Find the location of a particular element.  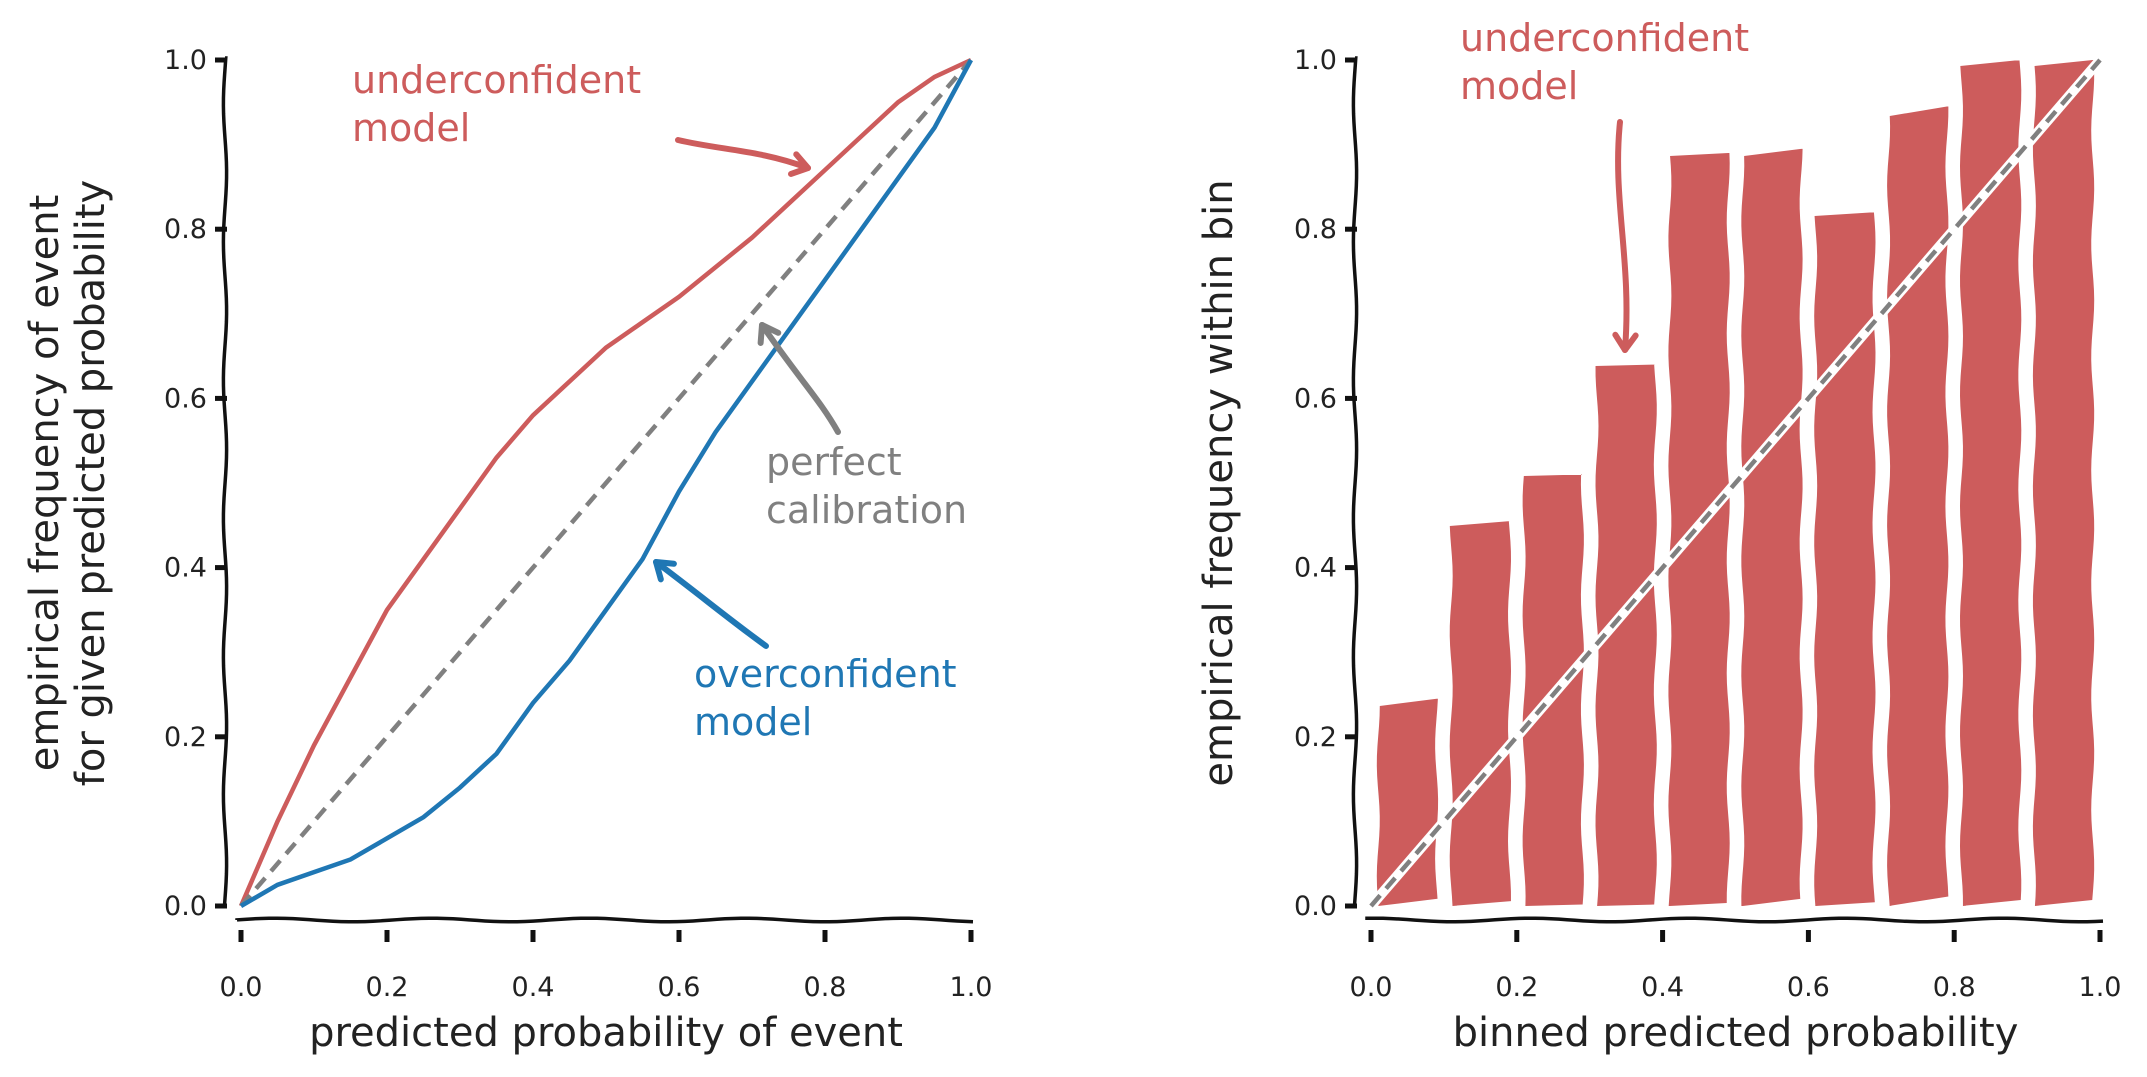

annotation: overconfident model is located at coordinates (825, 698).